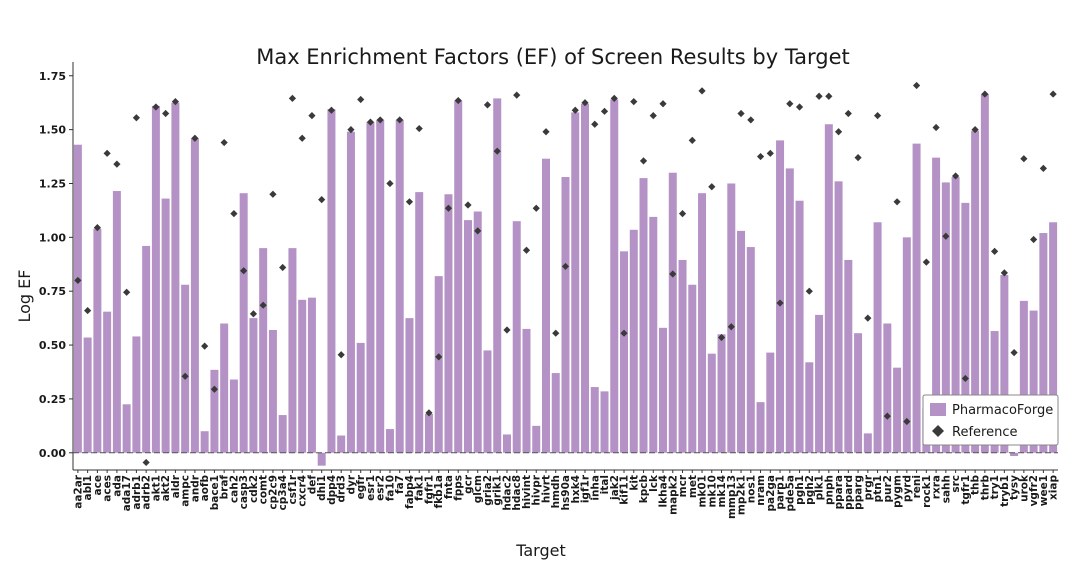  I want to click on marker-try1, so click(995, 251).